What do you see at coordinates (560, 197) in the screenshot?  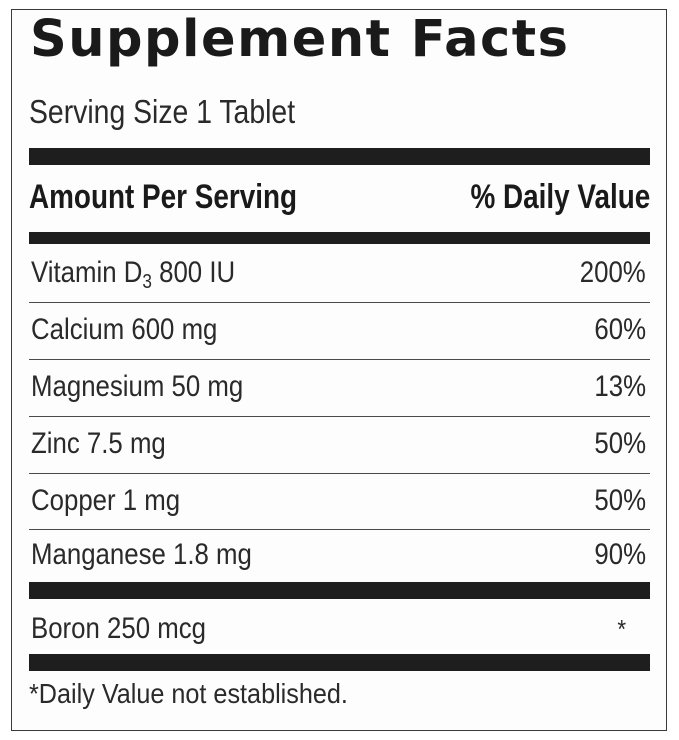 I see `daily-value-header: % Daily Value` at bounding box center [560, 197].